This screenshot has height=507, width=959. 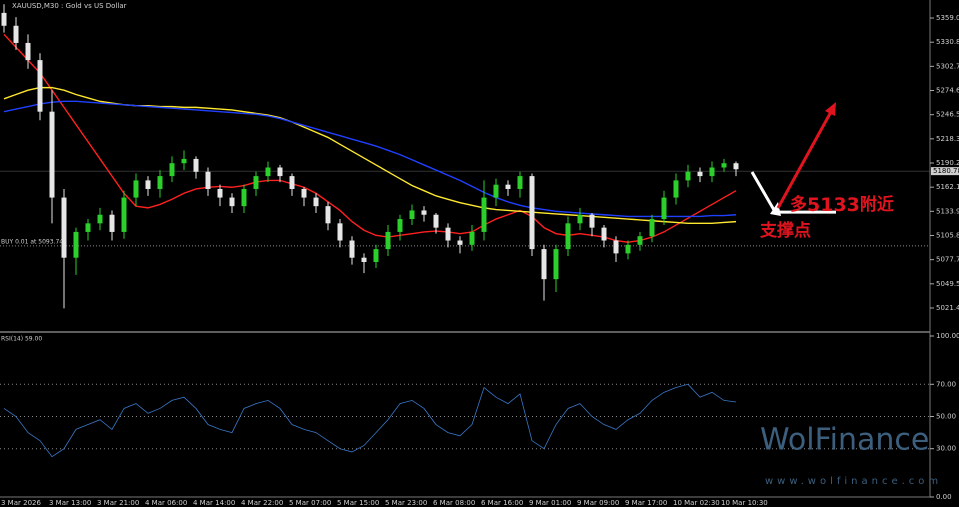 What do you see at coordinates (947, 18) in the screenshot?
I see `y-tick-label: 5359.02` at bounding box center [947, 18].